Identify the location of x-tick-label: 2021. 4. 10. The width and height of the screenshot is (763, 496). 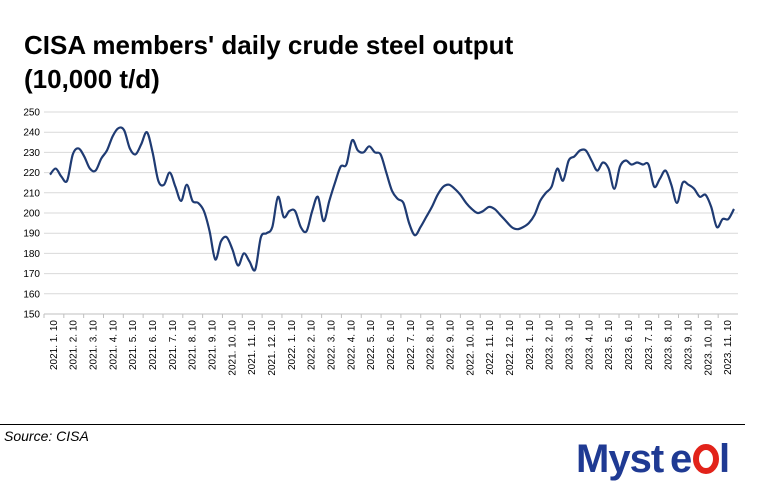
(113, 345).